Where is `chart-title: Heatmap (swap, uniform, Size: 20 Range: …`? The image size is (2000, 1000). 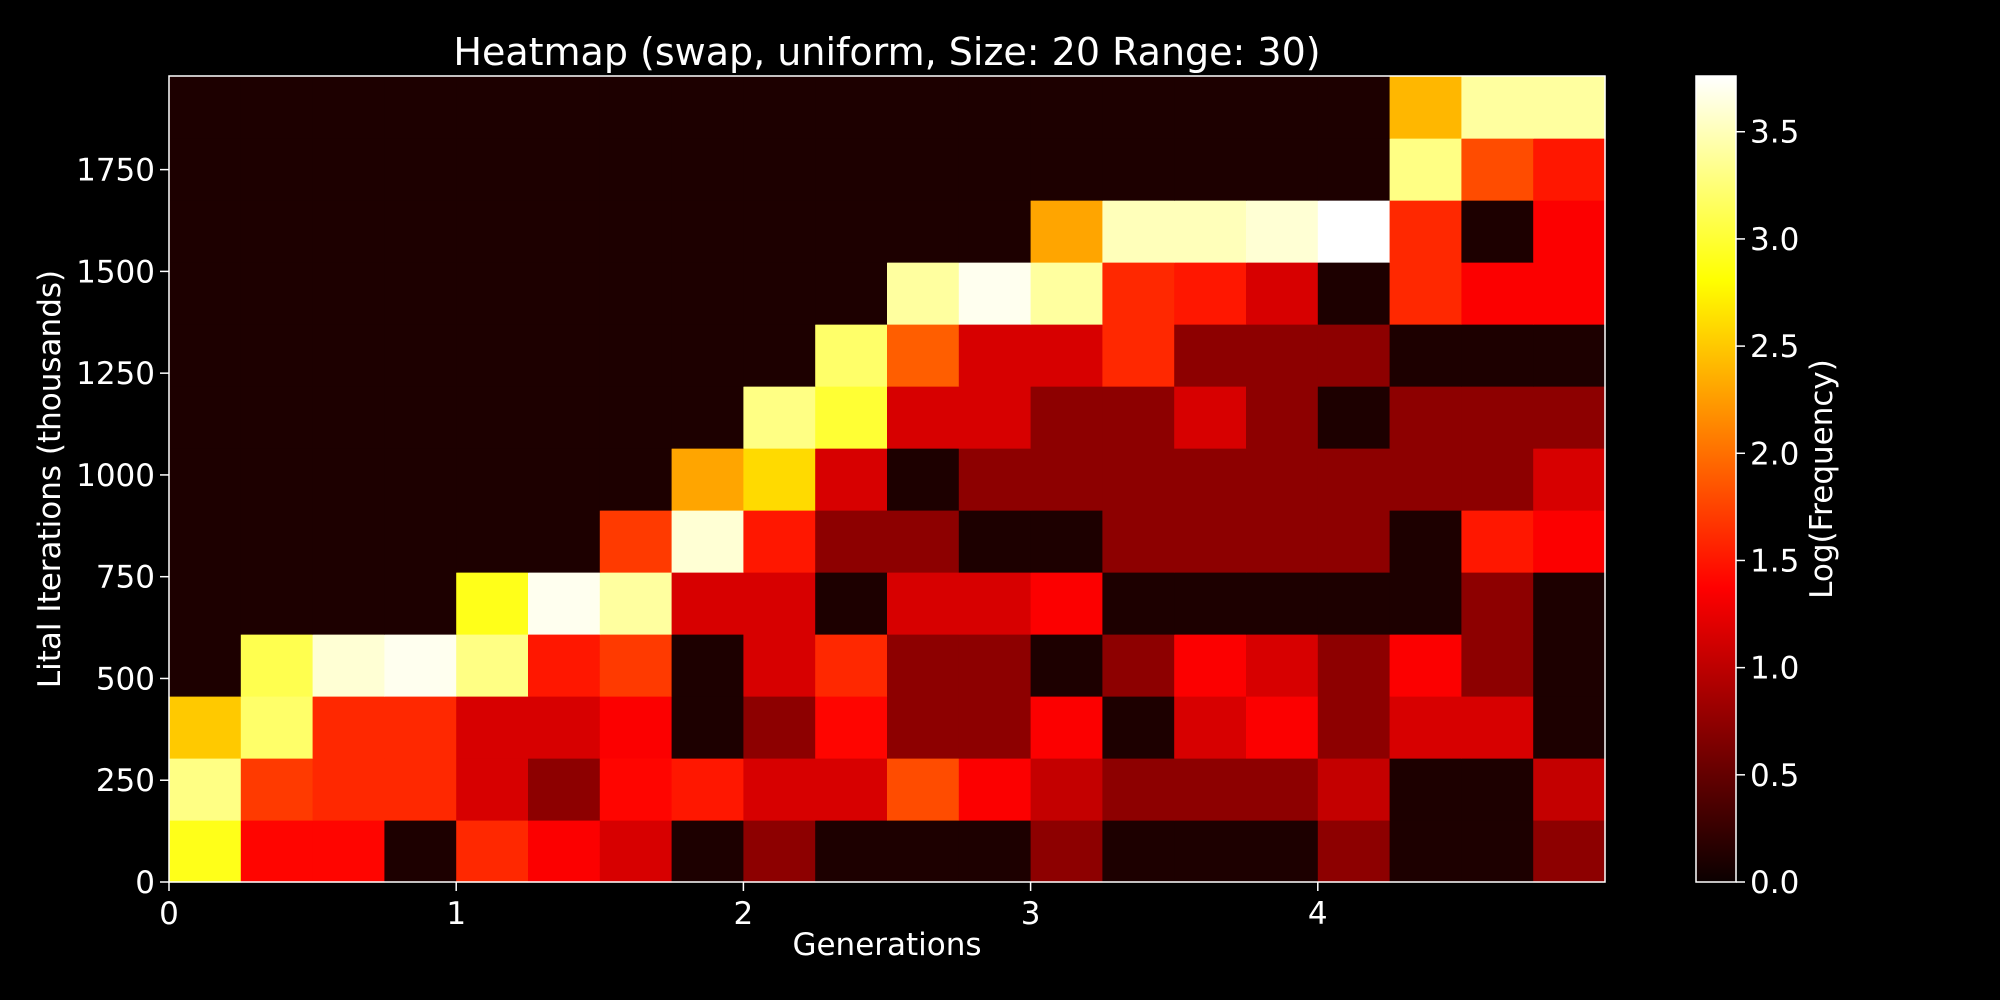
chart-title: Heatmap (swap, uniform, Size: 20 Range: … is located at coordinates (886, 52).